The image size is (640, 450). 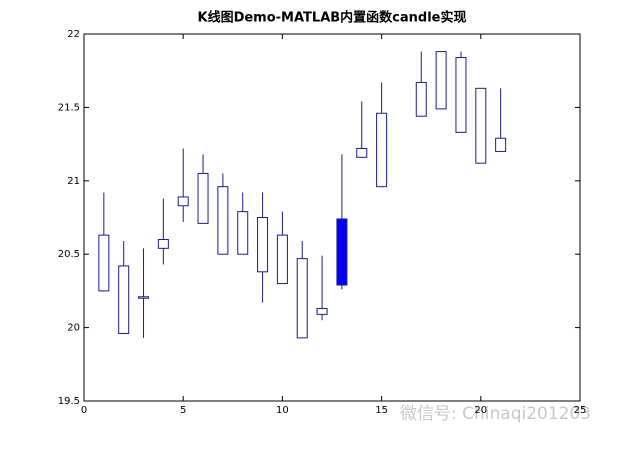 I want to click on x-tick-label: 5, so click(x=183, y=410).